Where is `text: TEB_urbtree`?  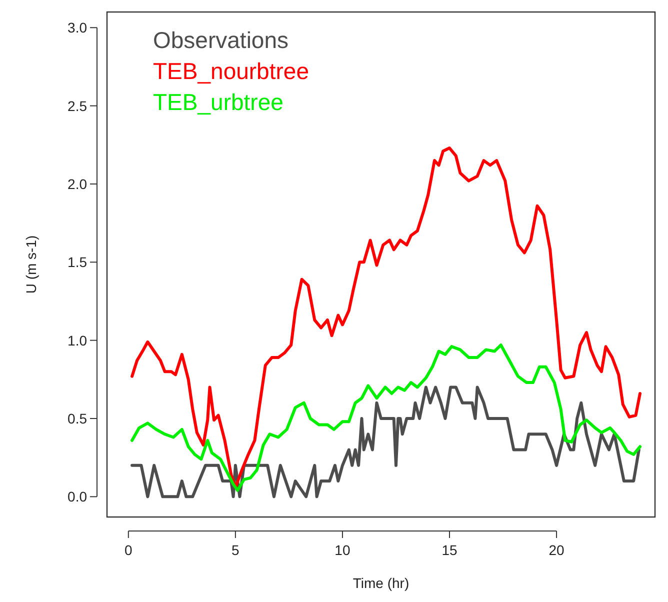
text: TEB_urbtree is located at coordinates (218, 102).